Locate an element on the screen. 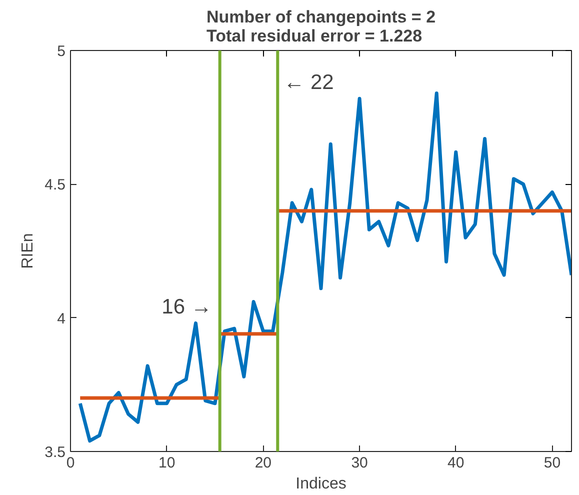  y-tick-label: 5 is located at coordinates (61, 51).